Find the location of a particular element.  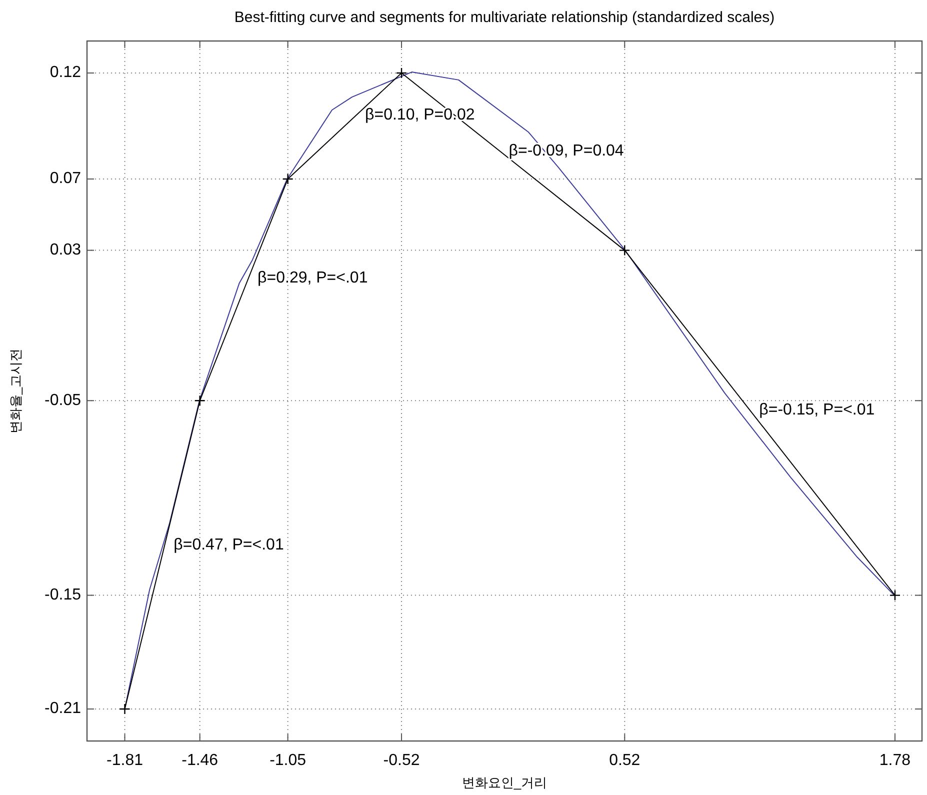

x-tick-label: 1.78 is located at coordinates (895, 760).